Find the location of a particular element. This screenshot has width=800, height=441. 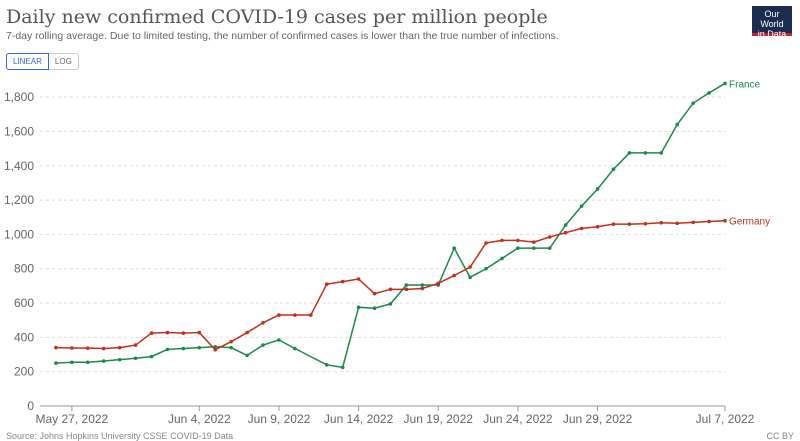

linear-scale-button: LINEAR is located at coordinates (27, 61).